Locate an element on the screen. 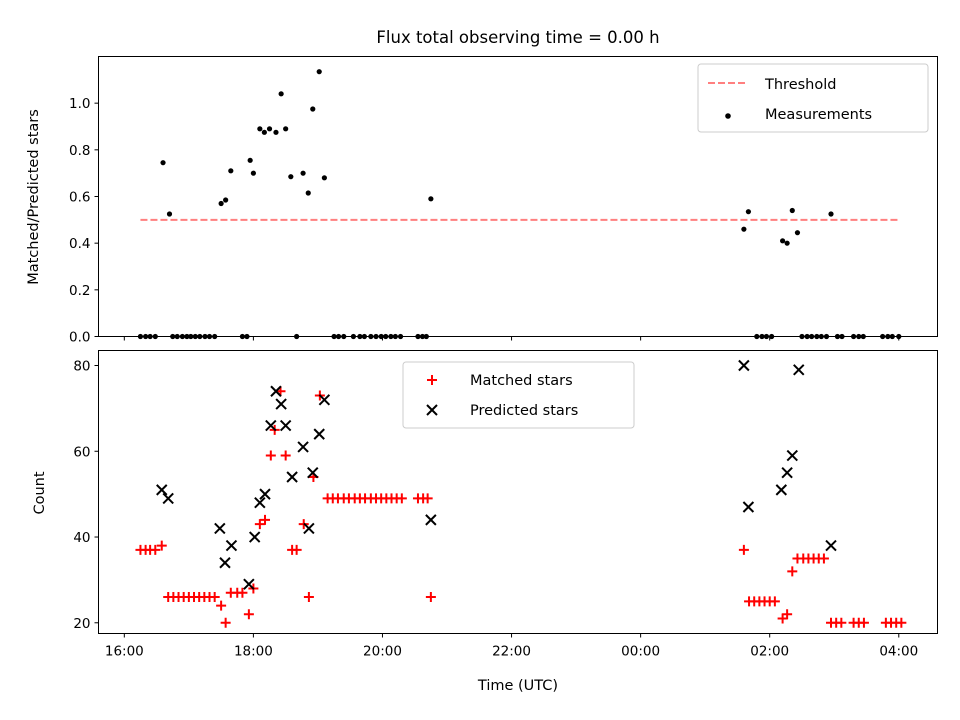 This screenshot has width=960, height=720. legend-matched-swatch is located at coordinates (432, 380).